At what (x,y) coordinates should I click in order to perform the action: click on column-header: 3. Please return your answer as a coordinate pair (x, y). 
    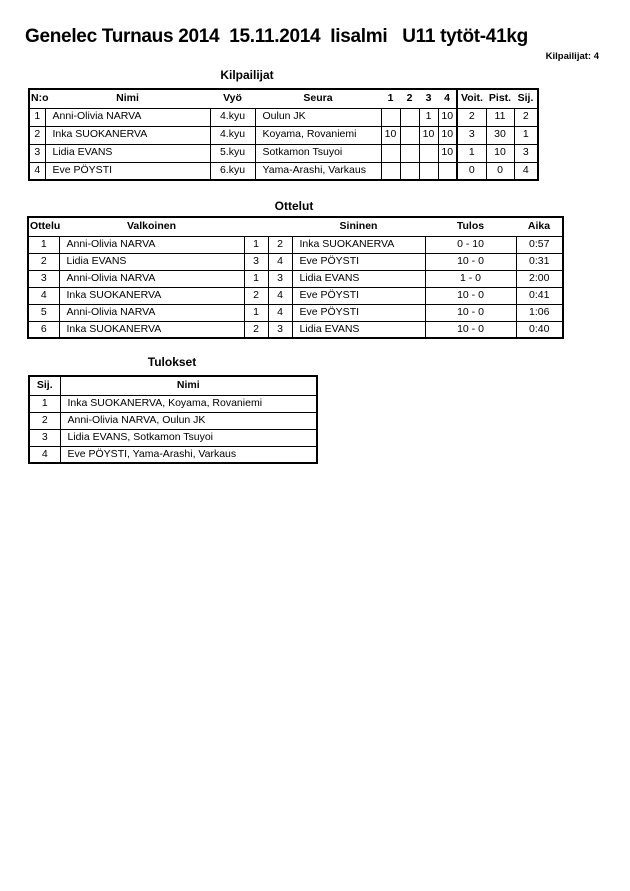
    Looking at the image, I should click on (428, 99).